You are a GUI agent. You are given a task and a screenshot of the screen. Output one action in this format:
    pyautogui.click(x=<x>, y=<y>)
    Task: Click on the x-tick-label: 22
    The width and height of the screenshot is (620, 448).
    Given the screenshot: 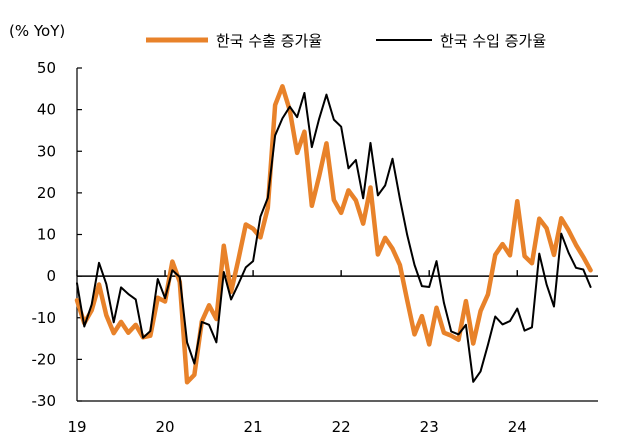 What is the action you would take?
    pyautogui.click(x=341, y=427)
    